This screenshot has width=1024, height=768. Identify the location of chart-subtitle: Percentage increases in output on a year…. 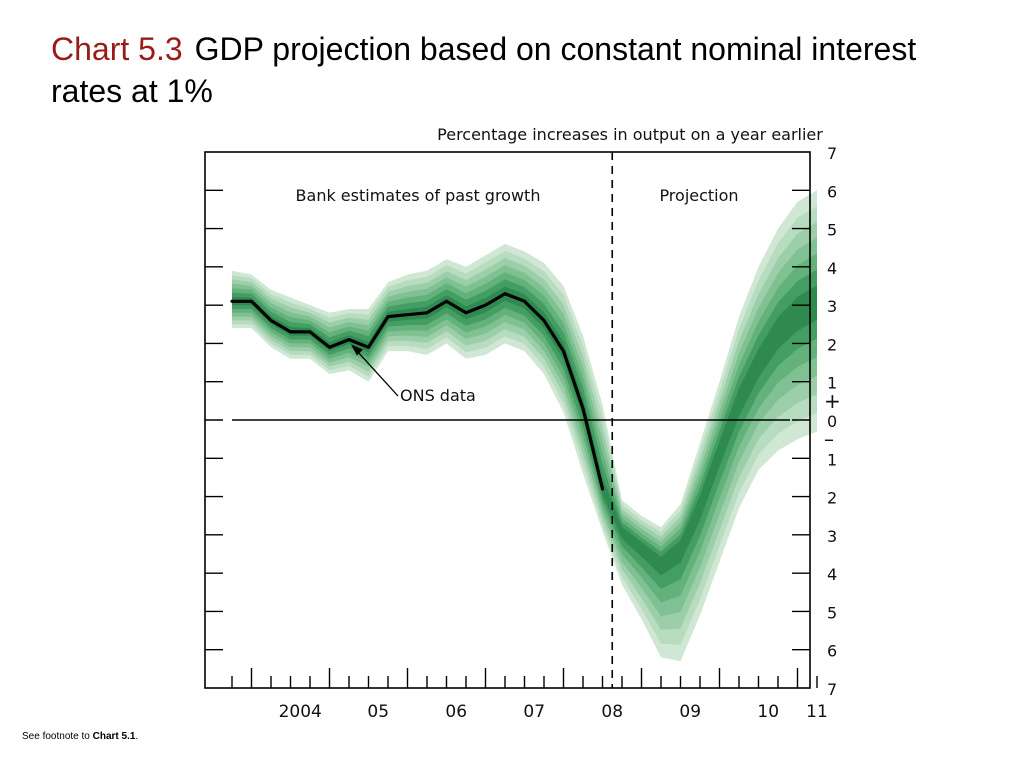
(630, 134).